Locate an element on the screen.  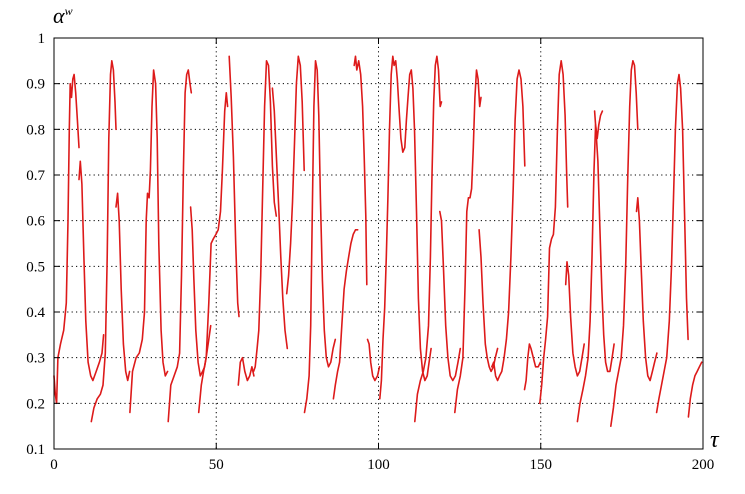
x-tick-label: 50 is located at coordinates (216, 465).